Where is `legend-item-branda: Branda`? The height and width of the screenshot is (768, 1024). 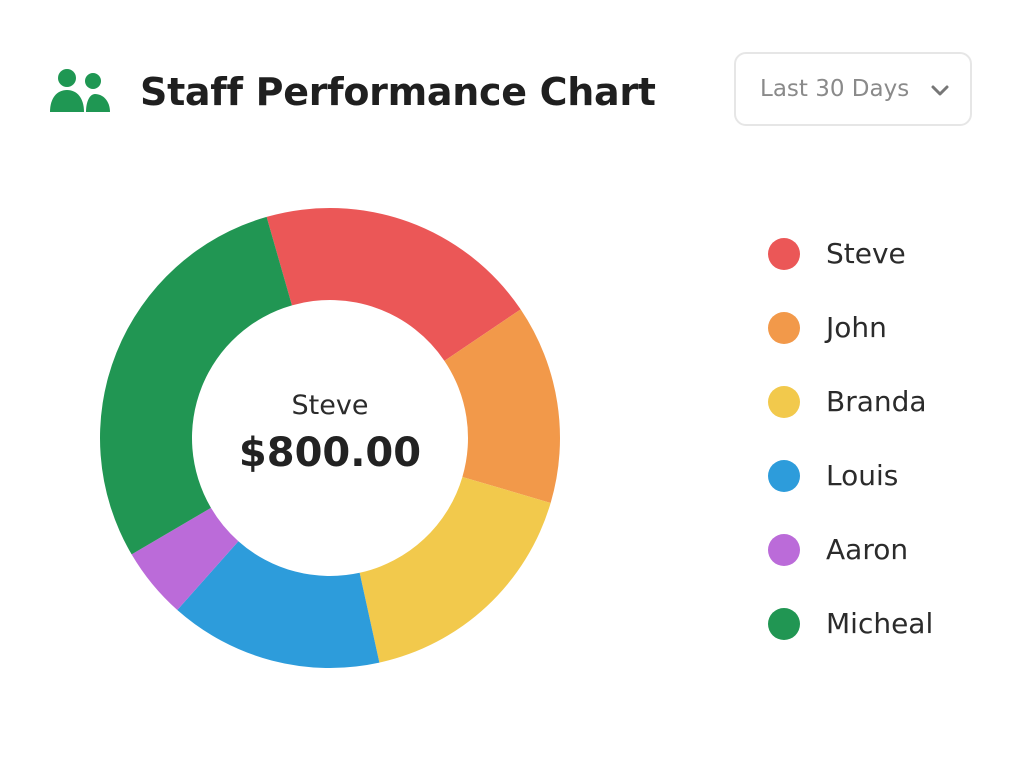 legend-item-branda: Branda is located at coordinates (888, 417).